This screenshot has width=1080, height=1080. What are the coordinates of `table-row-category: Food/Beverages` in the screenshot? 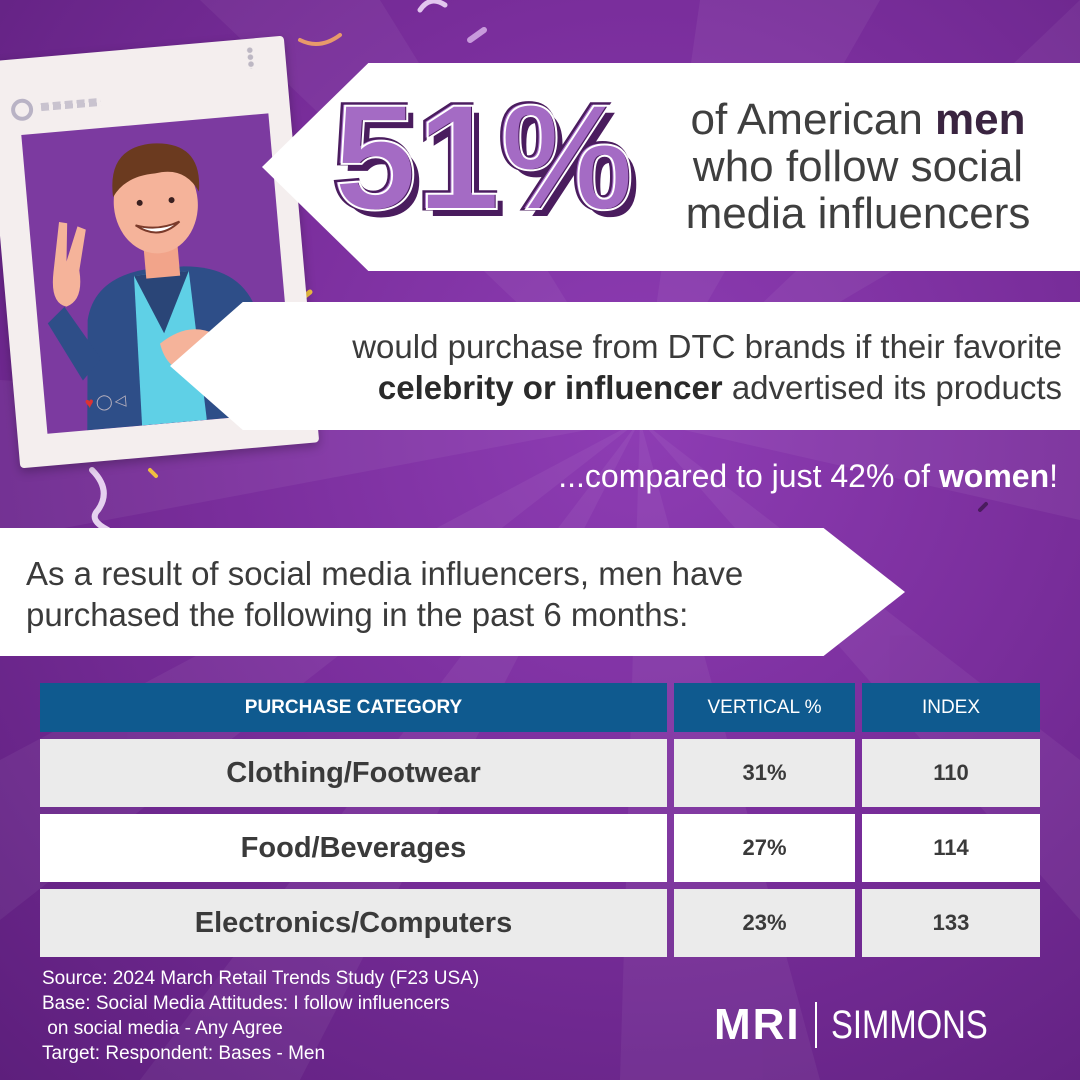 It's located at (353, 848).